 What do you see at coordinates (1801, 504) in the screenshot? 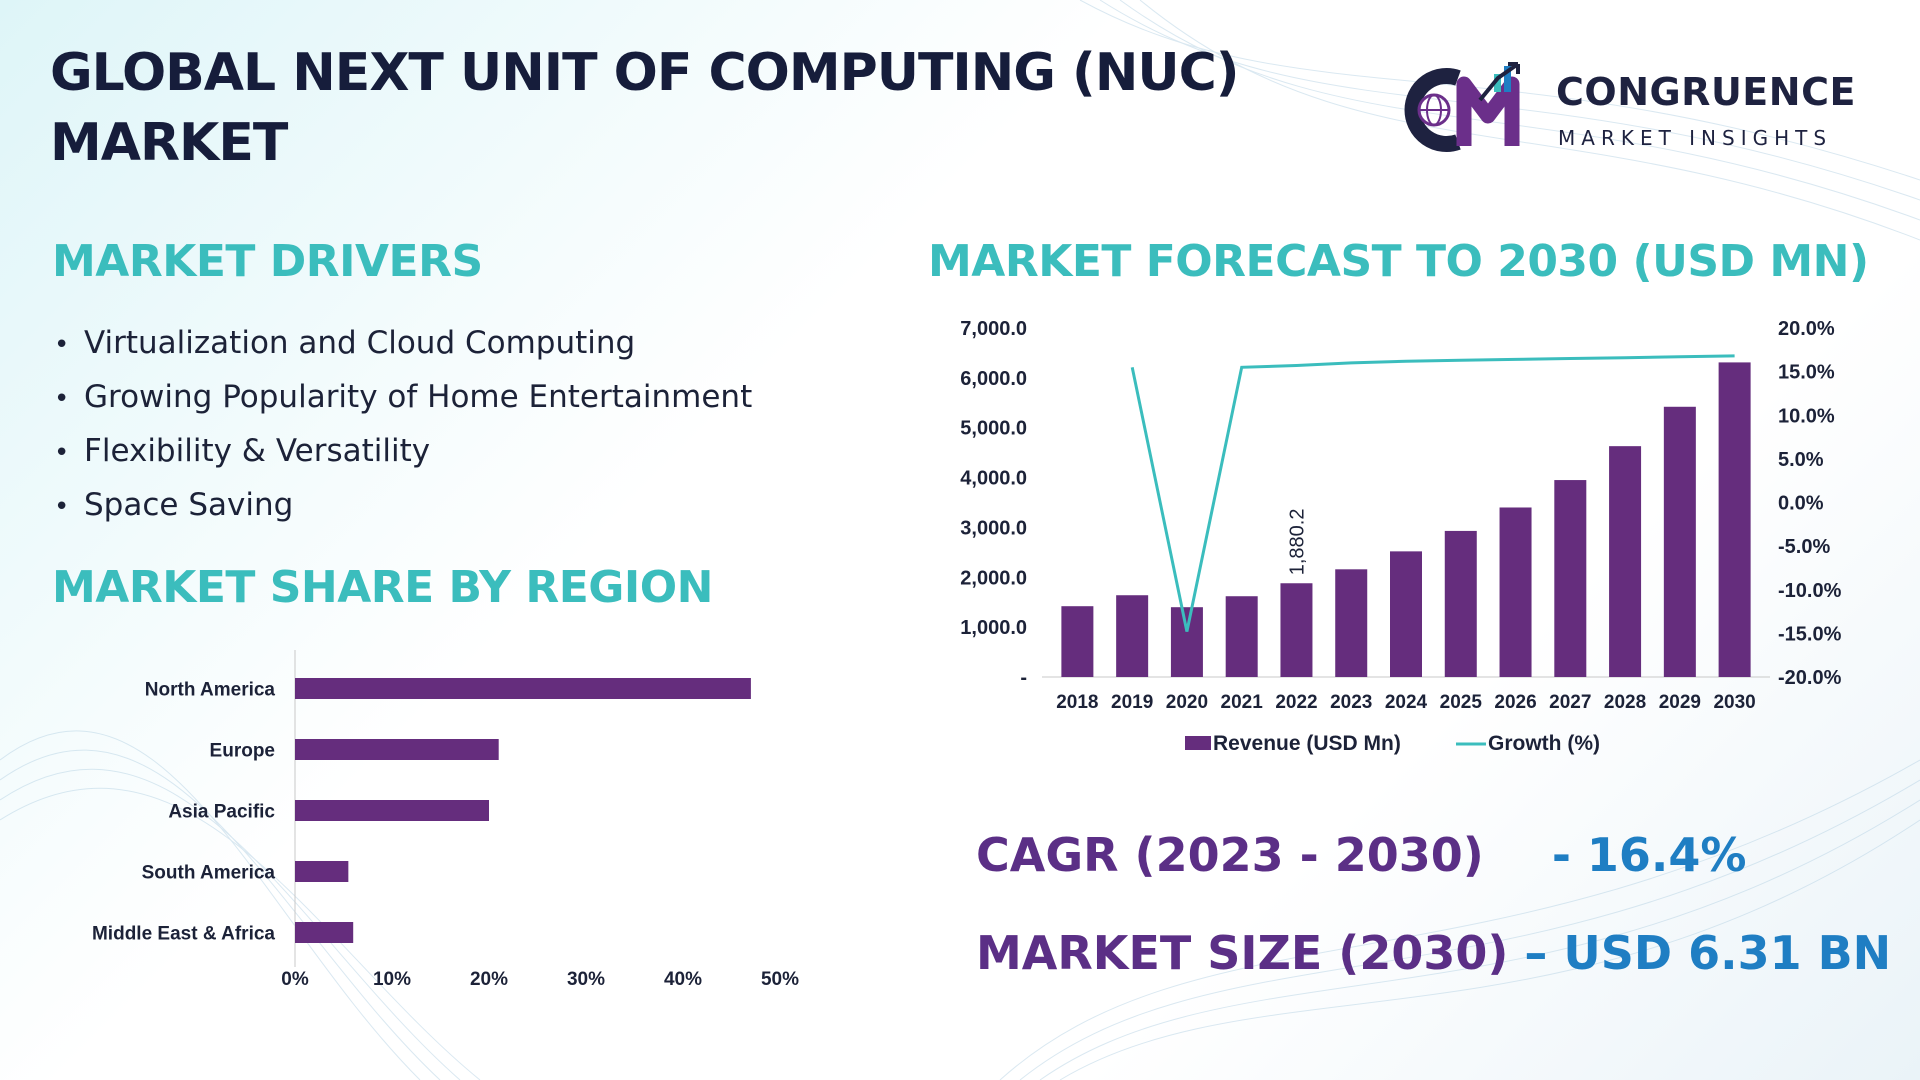
I see `forecast-y2-tick: 0.0%` at bounding box center [1801, 504].